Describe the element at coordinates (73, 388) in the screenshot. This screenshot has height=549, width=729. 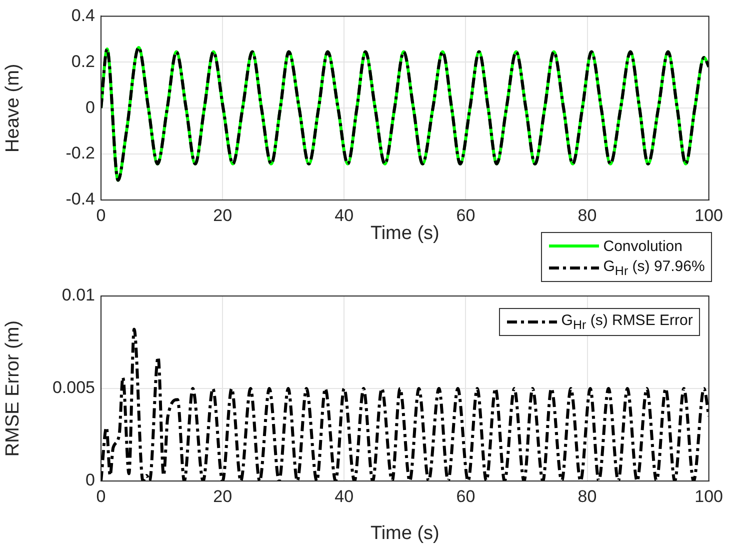
I see `y-tick-label: 0.005` at that location.